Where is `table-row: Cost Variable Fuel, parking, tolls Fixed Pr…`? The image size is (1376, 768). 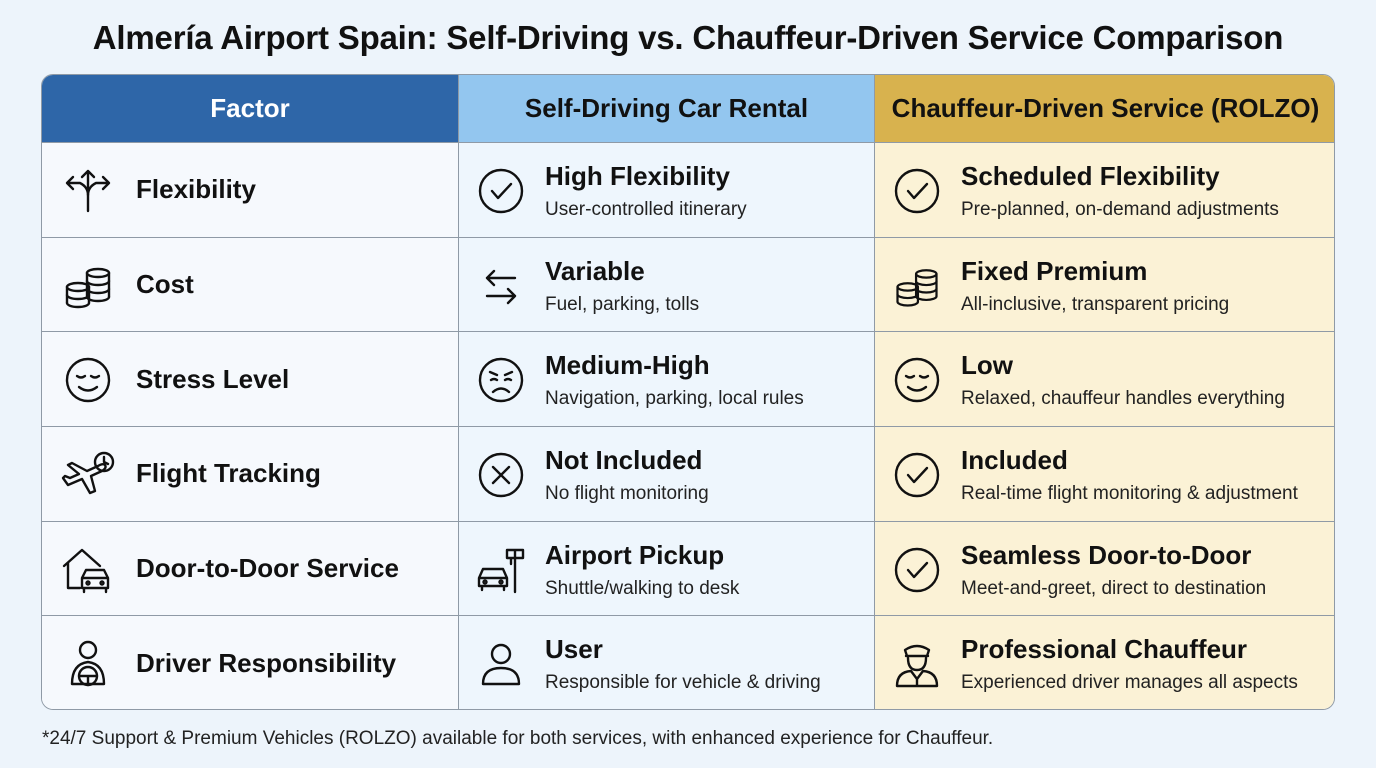 table-row: Cost Variable Fuel, parking, tolls Fixed Pr… is located at coordinates (688, 285).